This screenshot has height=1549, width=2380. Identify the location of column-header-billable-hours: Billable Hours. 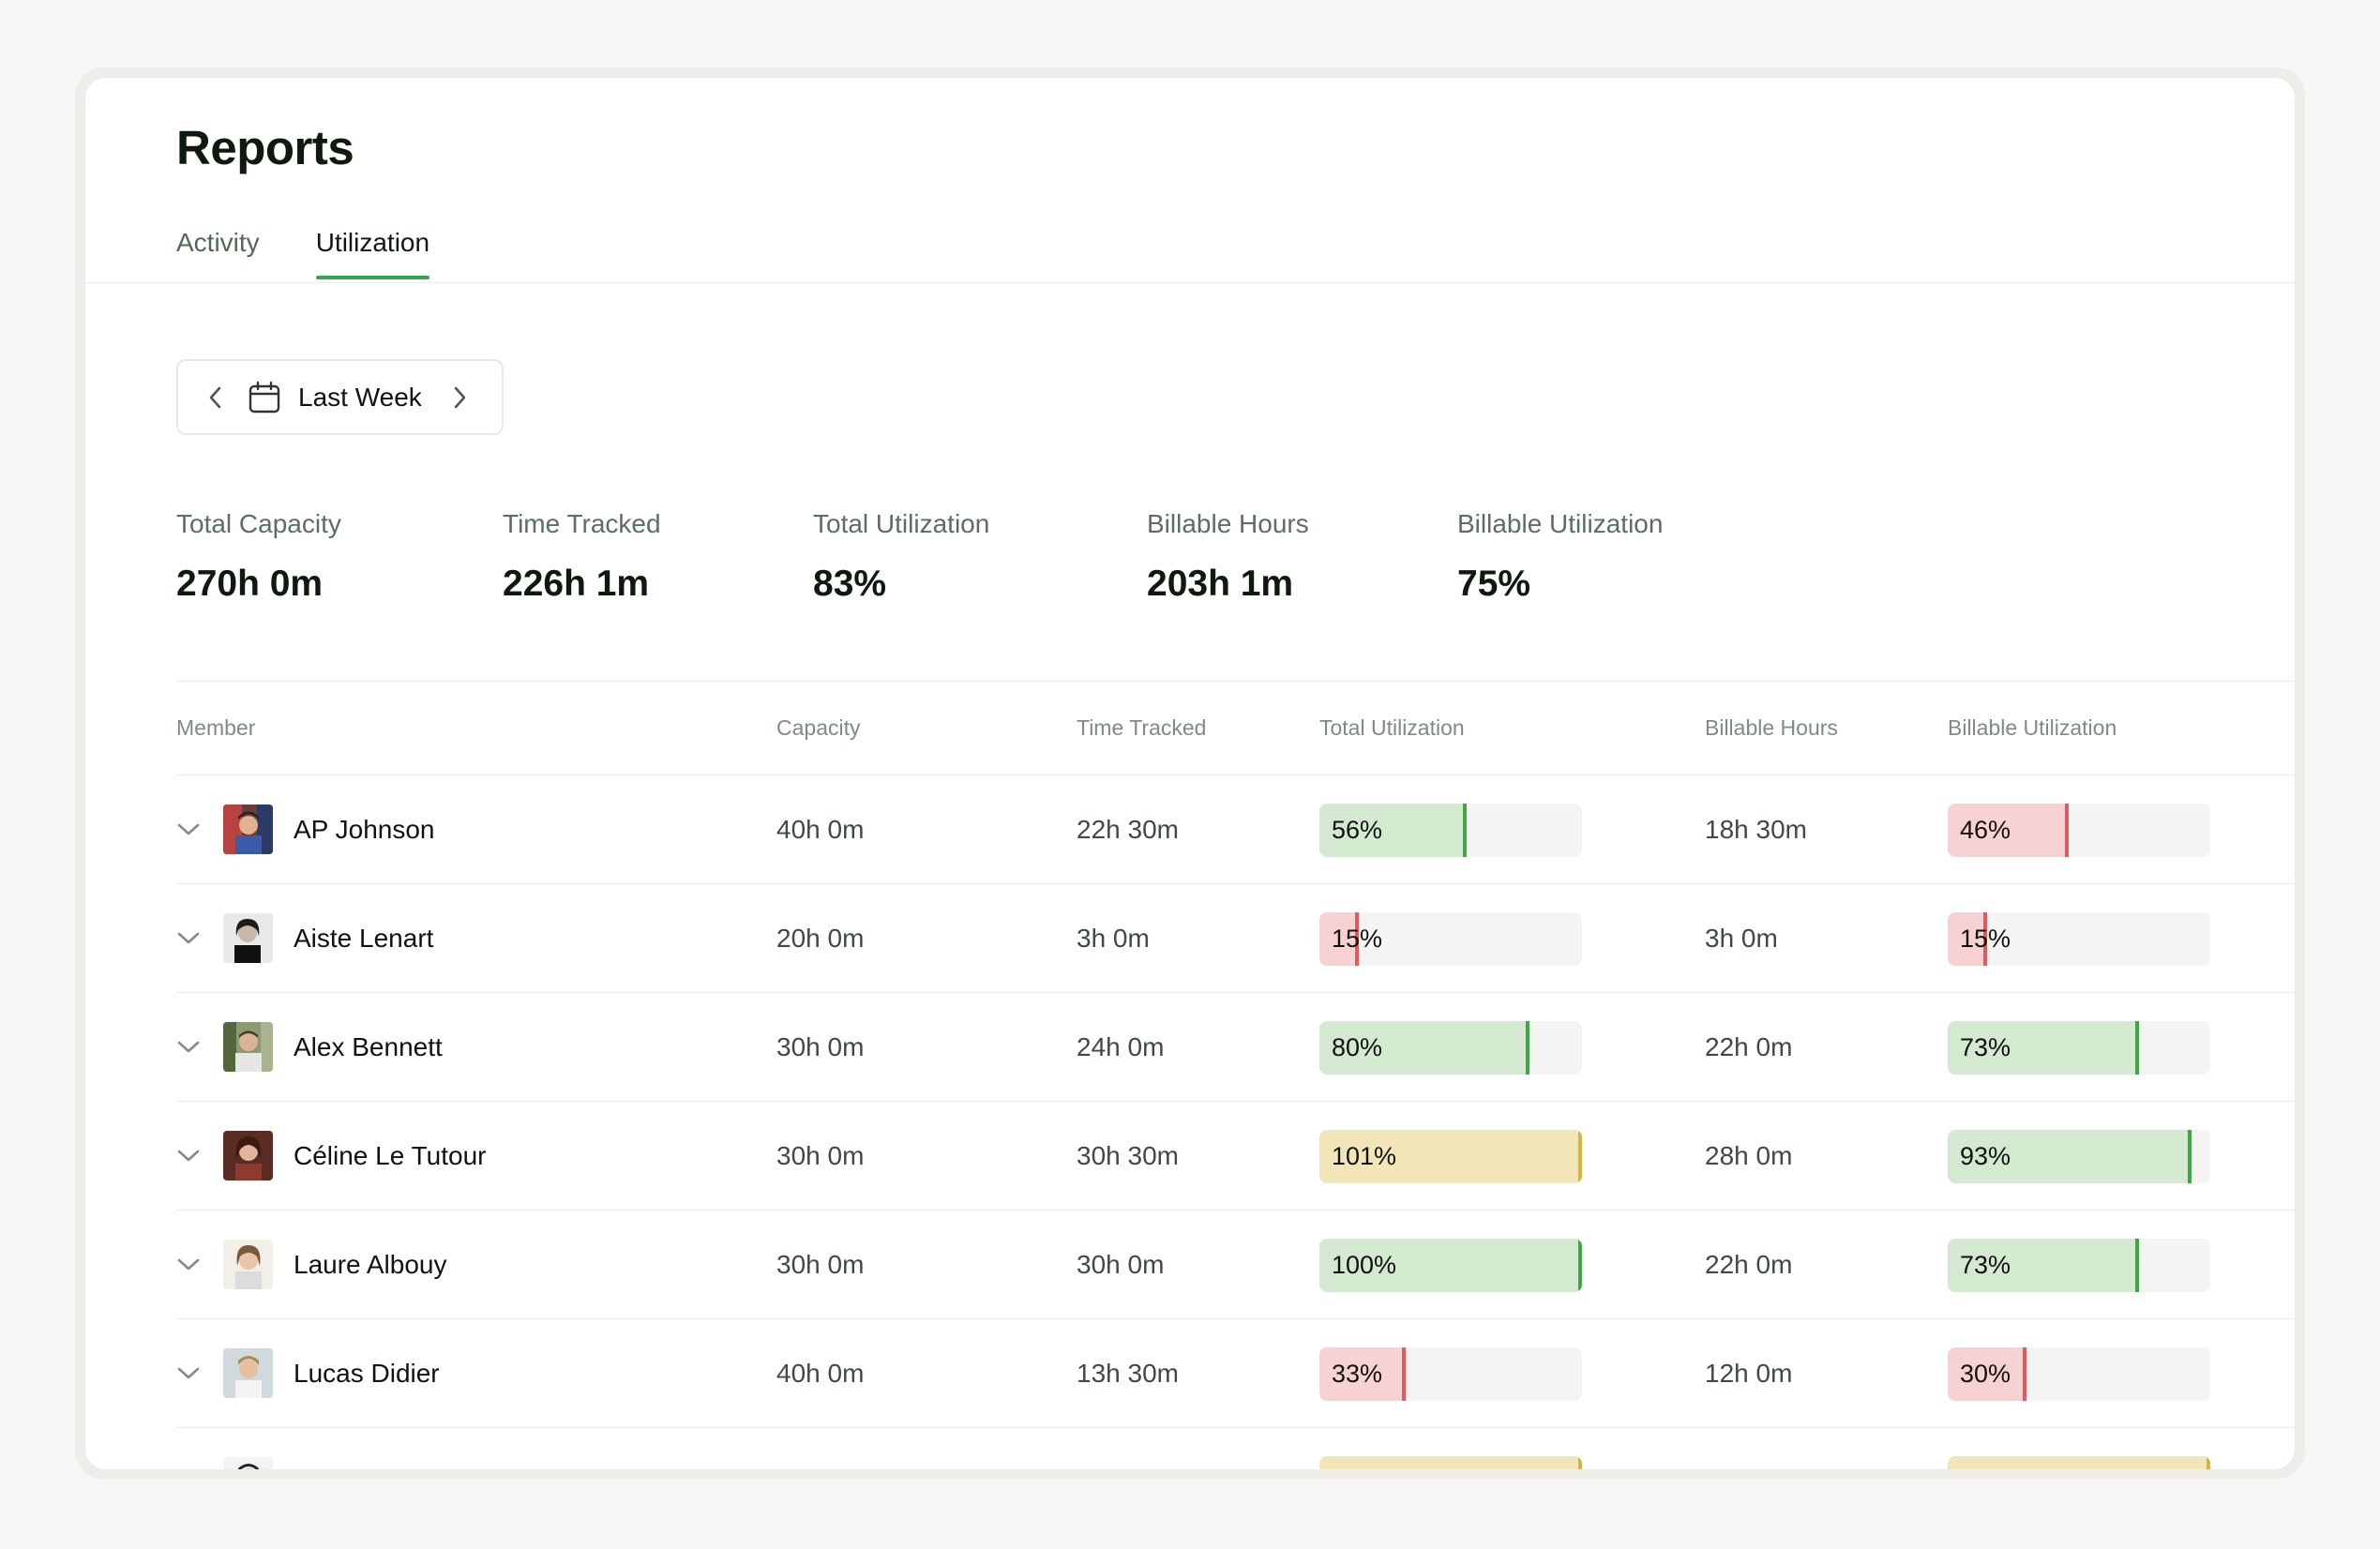
(1771, 727).